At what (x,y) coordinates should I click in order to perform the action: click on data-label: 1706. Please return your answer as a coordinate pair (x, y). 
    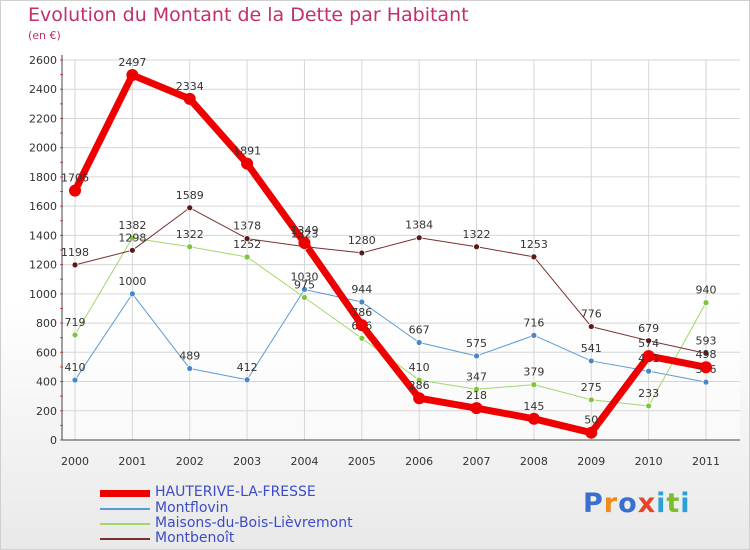
    Looking at the image, I should click on (75, 178).